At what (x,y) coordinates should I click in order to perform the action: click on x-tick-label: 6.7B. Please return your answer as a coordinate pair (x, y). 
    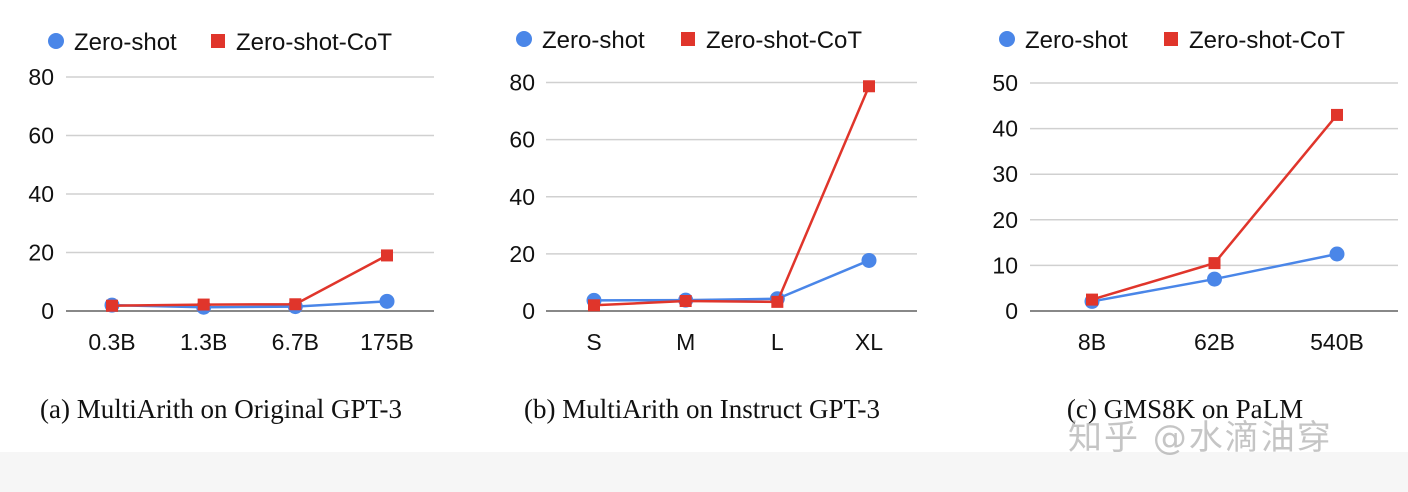
    Looking at the image, I should click on (295, 342).